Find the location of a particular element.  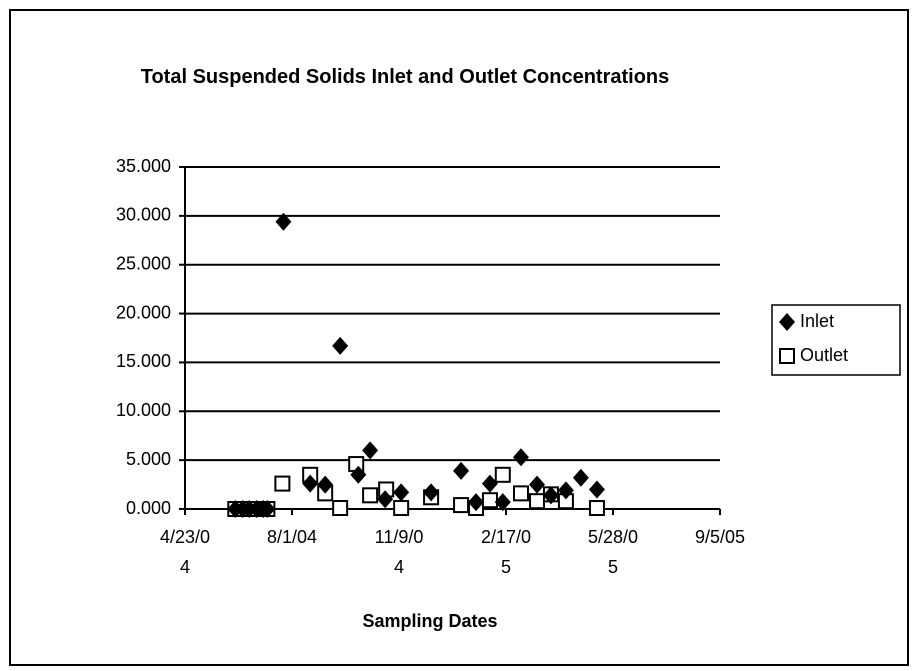

y-tick-label: 15.000 is located at coordinates (143, 361).